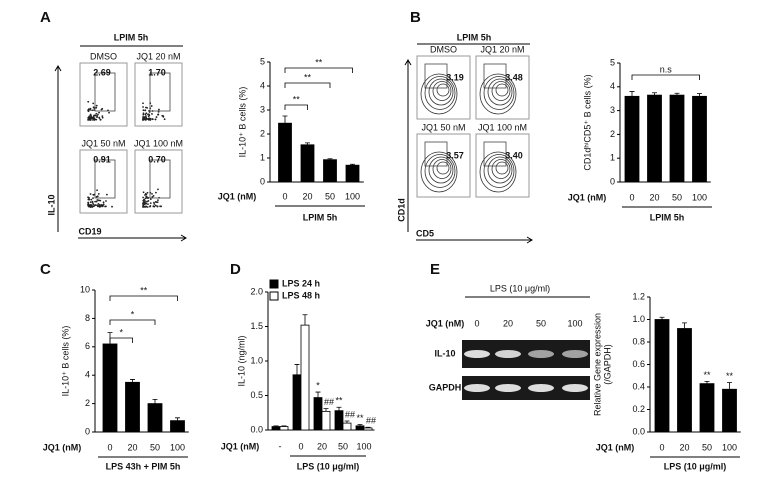 The height and width of the screenshot is (484, 757). Describe the element at coordinates (350, 414) in the screenshot. I see `significance-label: ##` at that location.